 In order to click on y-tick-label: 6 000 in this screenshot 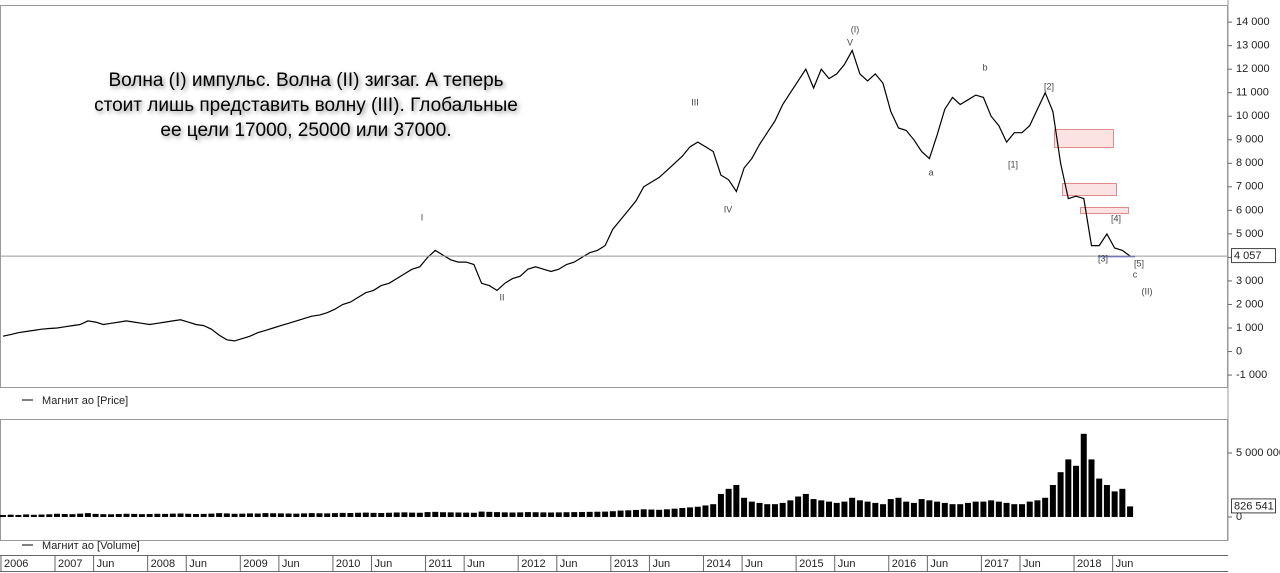, I will do `click(1250, 210)`.